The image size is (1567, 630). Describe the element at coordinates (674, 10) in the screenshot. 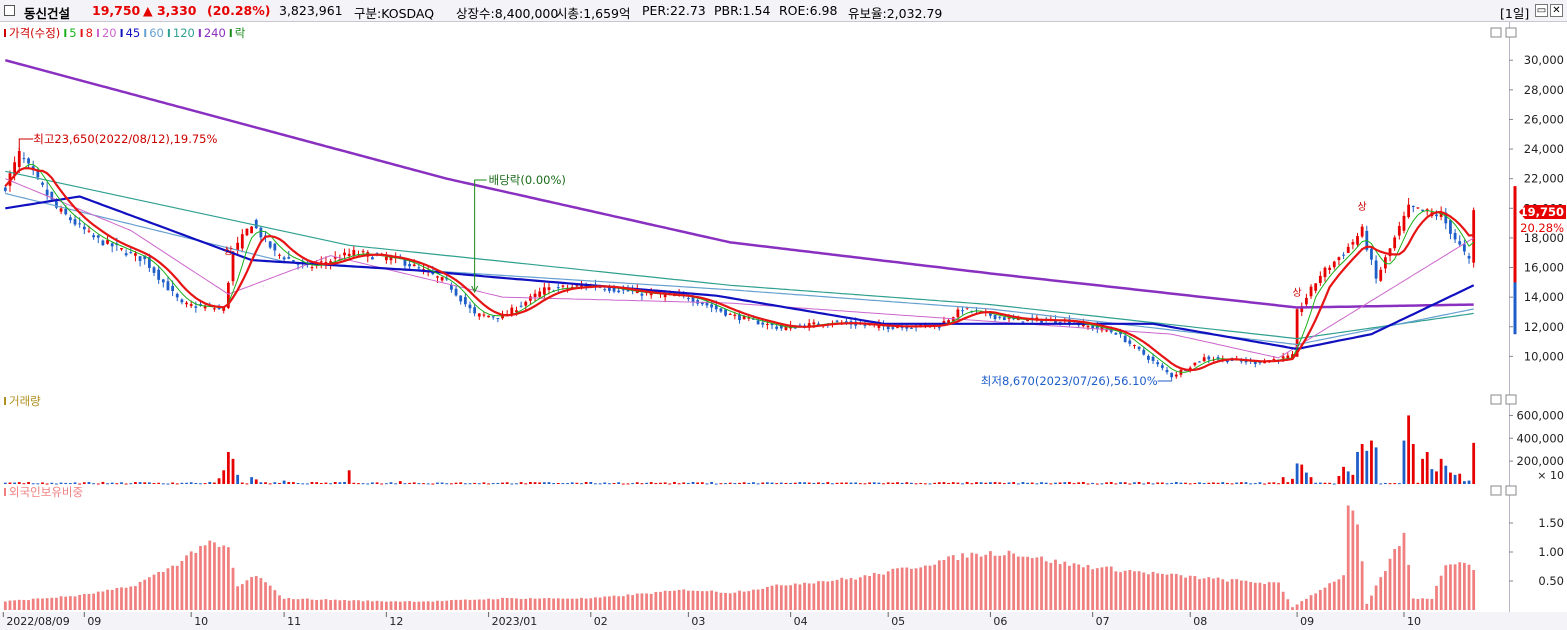

I see `per-value: PER:22.73` at that location.